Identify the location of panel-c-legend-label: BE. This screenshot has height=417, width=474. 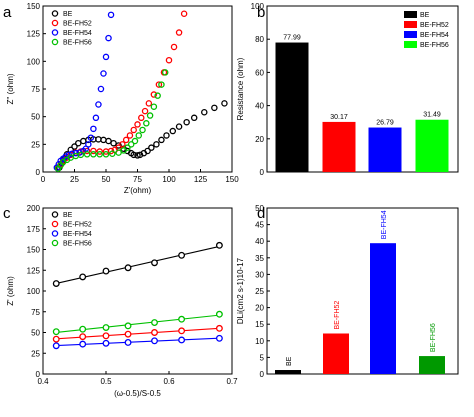
(68, 215).